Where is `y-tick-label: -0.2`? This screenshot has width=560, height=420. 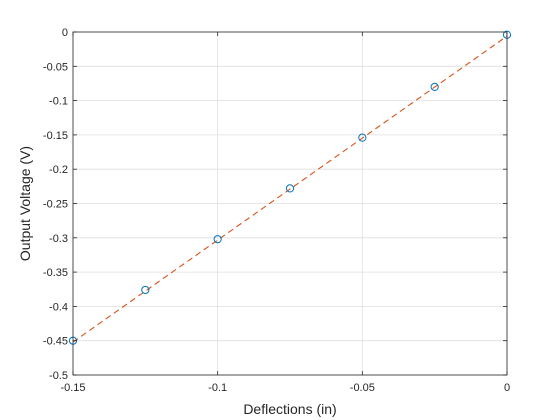
y-tick-label: -0.2 is located at coordinates (58, 170).